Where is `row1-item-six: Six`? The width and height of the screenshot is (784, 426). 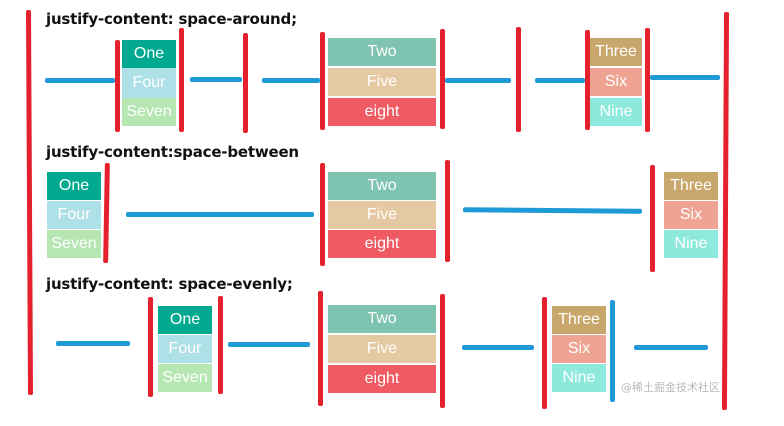 row1-item-six: Six is located at coordinates (616, 82).